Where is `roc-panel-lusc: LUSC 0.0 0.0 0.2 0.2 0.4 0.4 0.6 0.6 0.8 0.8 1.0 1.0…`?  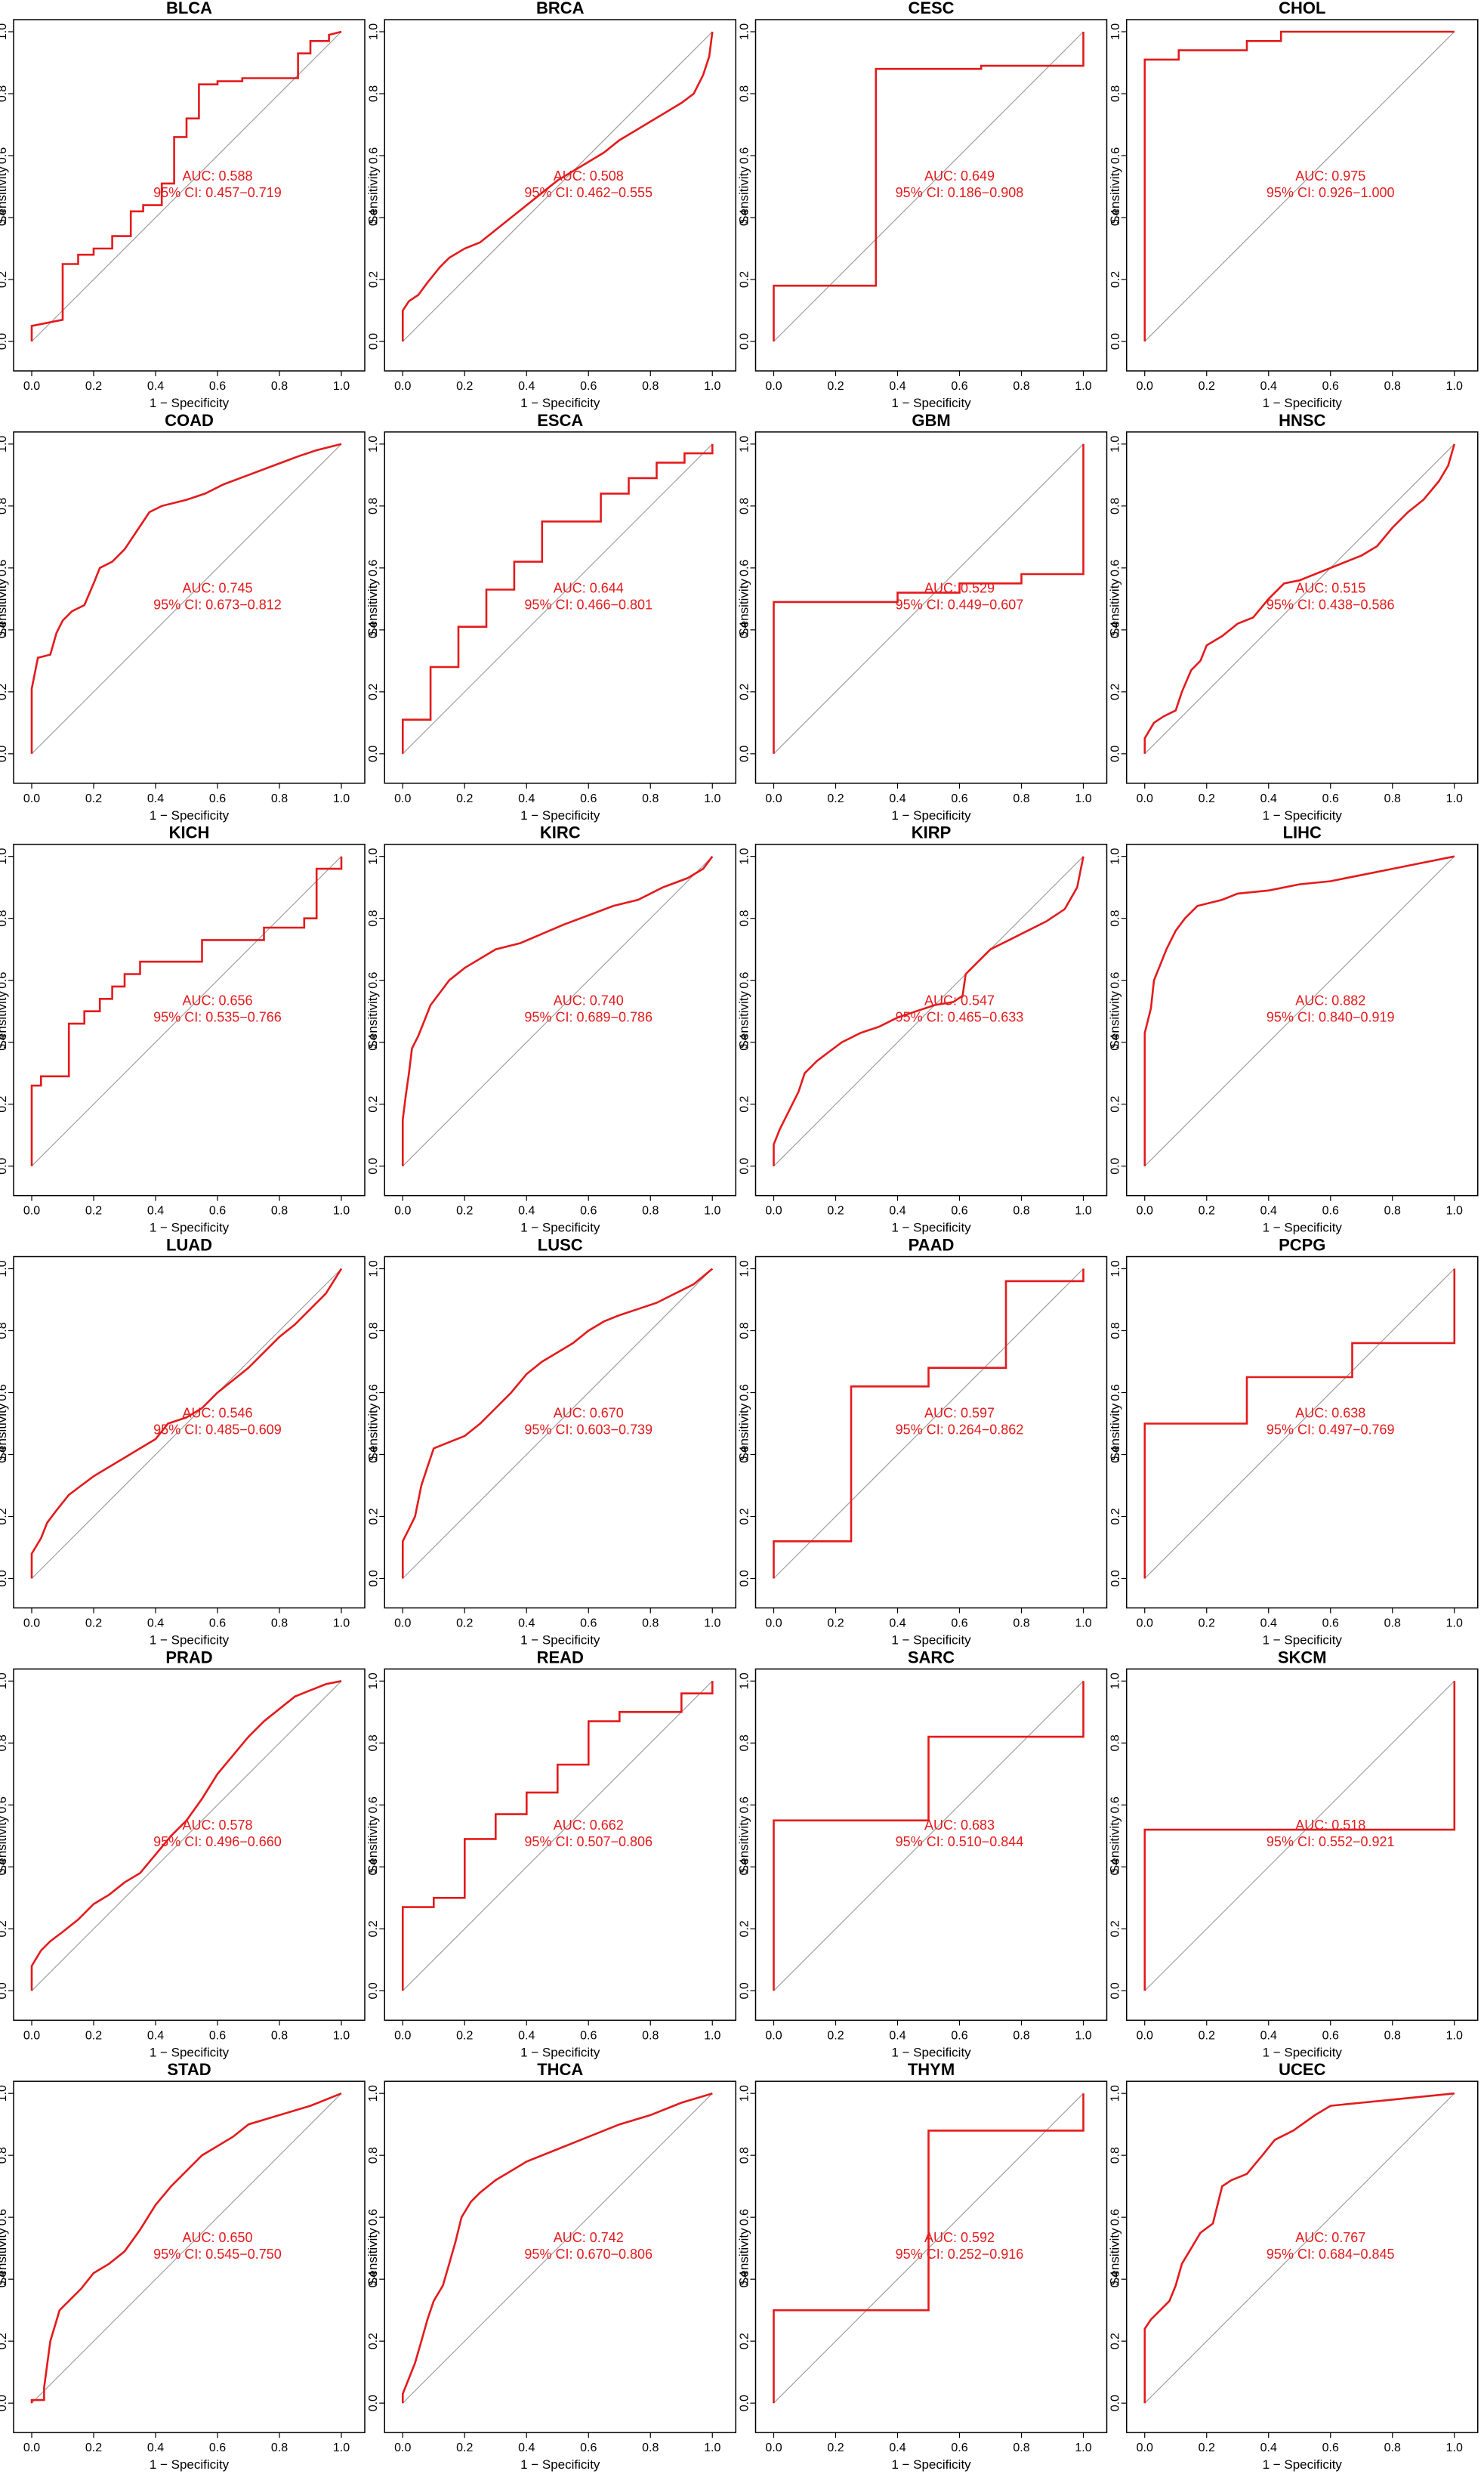
roc-panel-lusc: LUSC 0.0 0.0 0.2 0.2 0.4 0.4 0.6 0.6 0.8 0.8 1.0 1.0… is located at coordinates (551, 1442).